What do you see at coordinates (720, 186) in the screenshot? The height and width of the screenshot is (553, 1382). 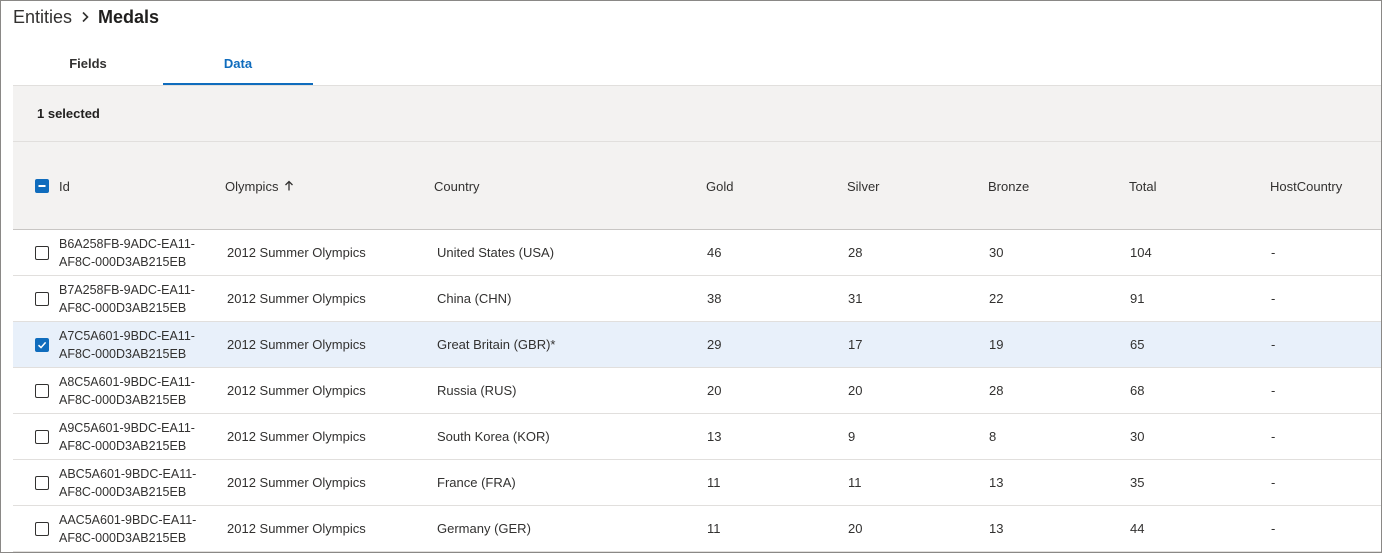 I see `column-header-gold: Gold` at bounding box center [720, 186].